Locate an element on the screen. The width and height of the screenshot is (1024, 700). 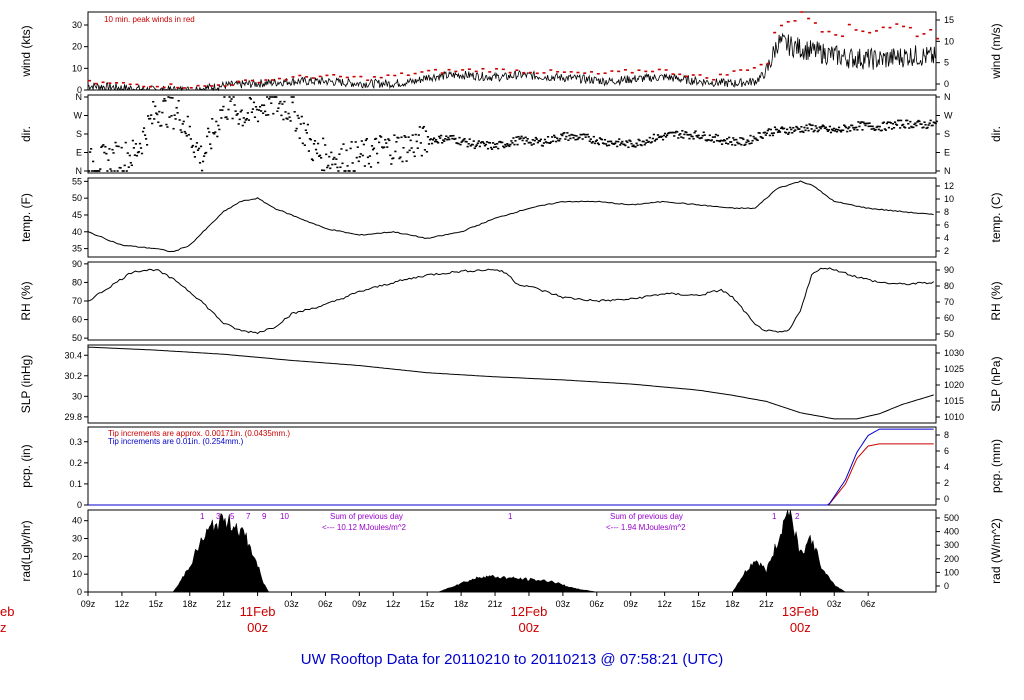
y-tick-label: E is located at coordinates (79, 153).